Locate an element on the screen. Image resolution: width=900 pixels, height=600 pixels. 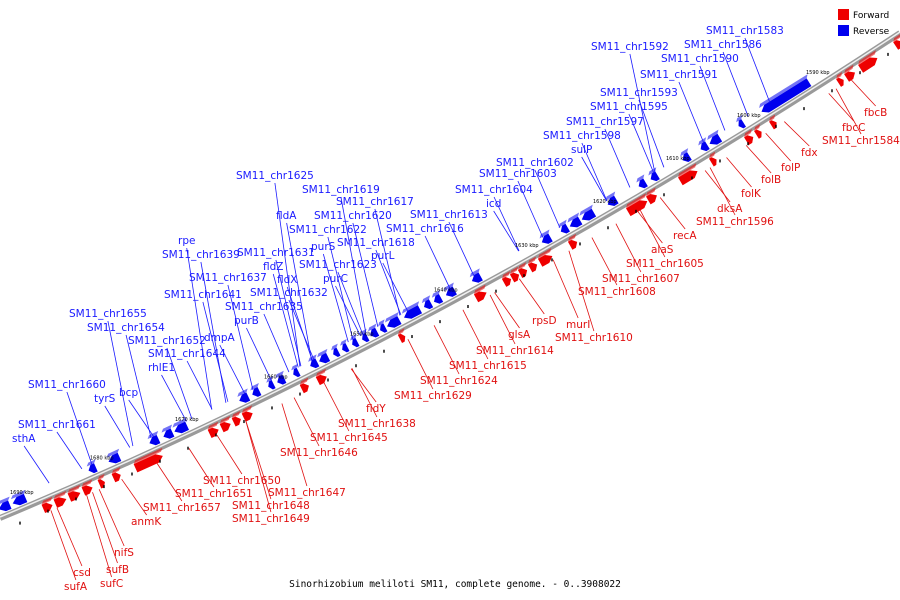
gene-label: rpe is located at coordinates (186, 241).